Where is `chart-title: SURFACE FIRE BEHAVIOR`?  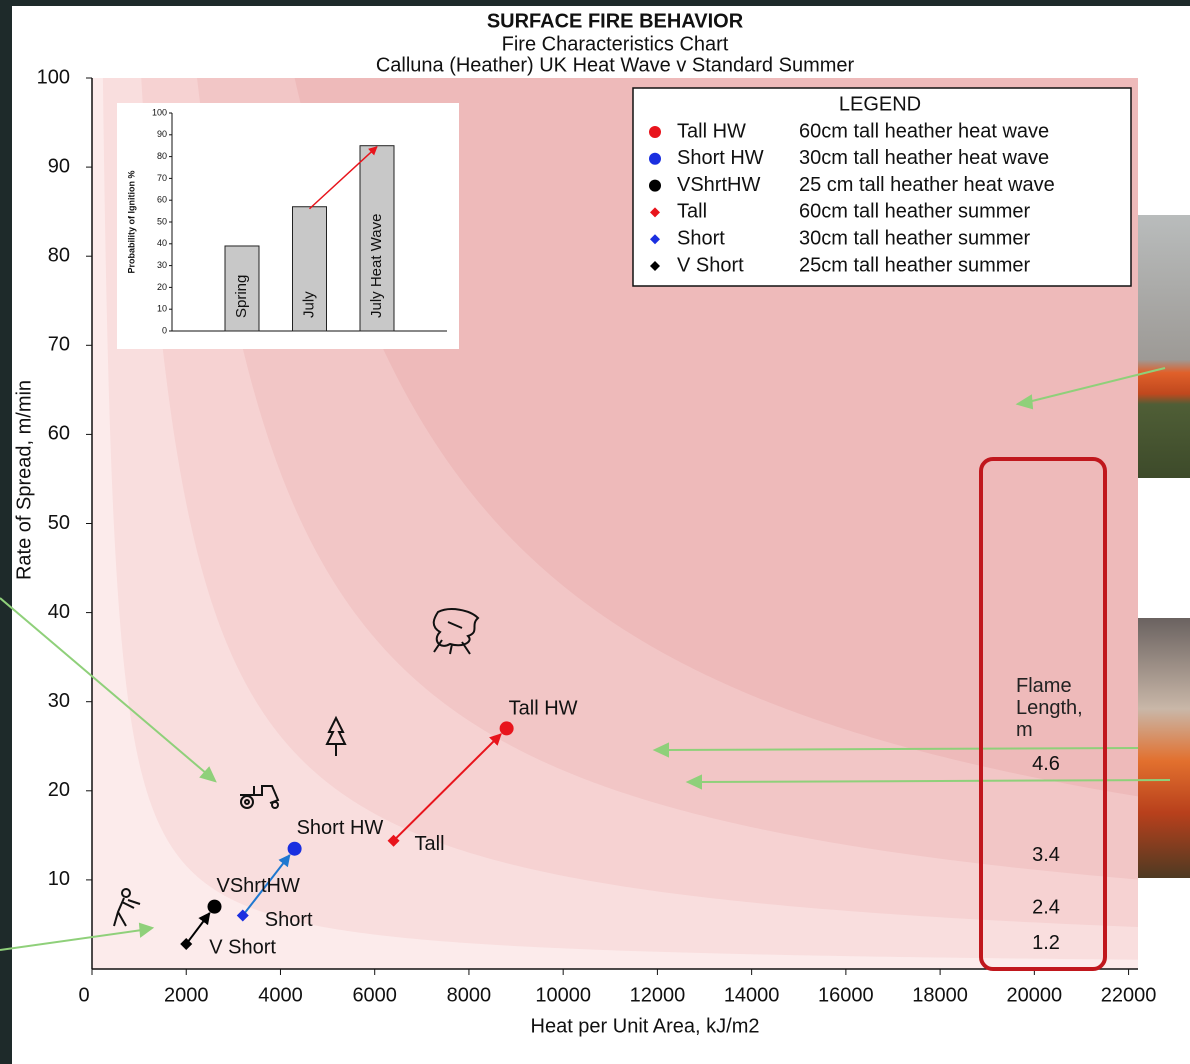 chart-title: SURFACE FIRE BEHAVIOR is located at coordinates (615, 21).